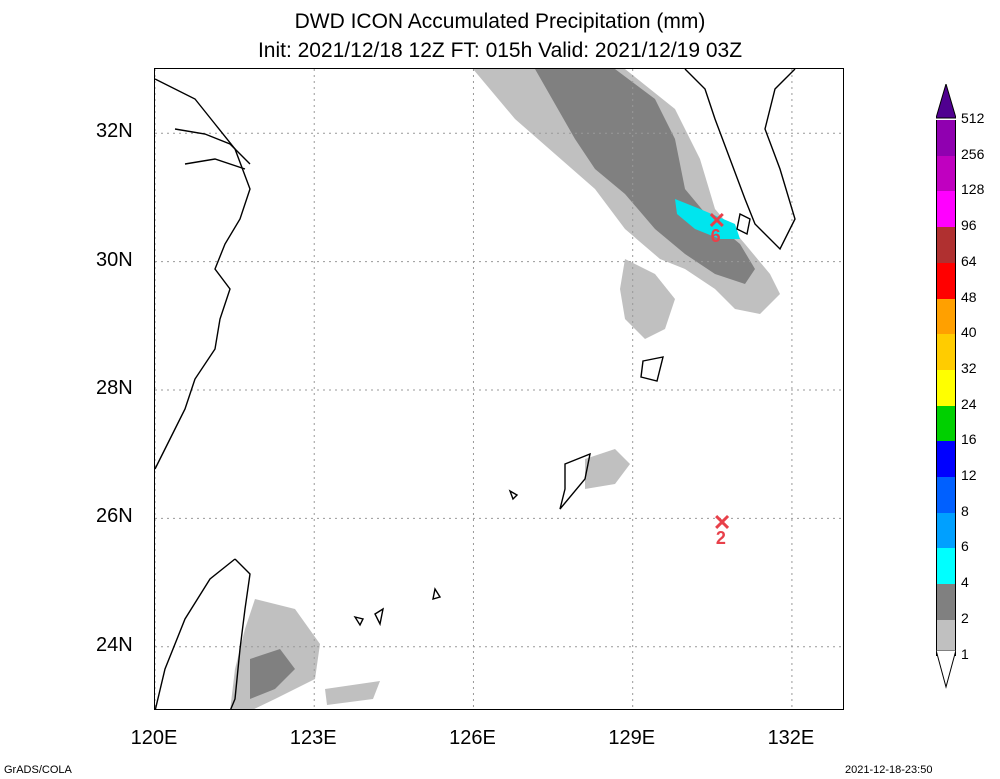  Describe the element at coordinates (965, 510) in the screenshot. I see `colorbar-label: 8` at that location.